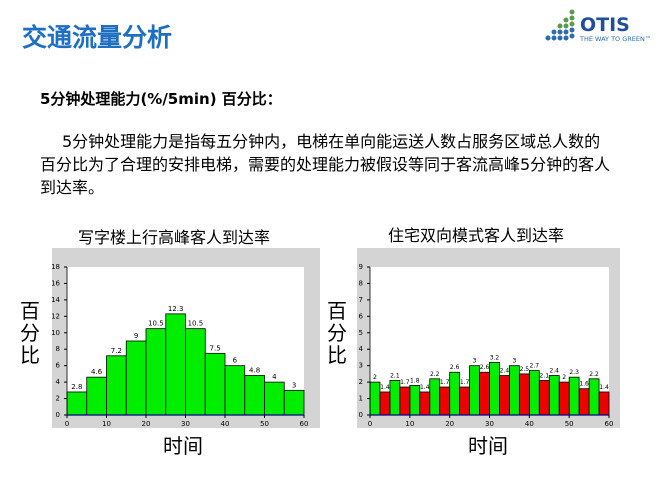 The width and height of the screenshot is (670, 503). Describe the element at coordinates (529, 424) in the screenshot. I see `x-tick-label: 40` at that location.